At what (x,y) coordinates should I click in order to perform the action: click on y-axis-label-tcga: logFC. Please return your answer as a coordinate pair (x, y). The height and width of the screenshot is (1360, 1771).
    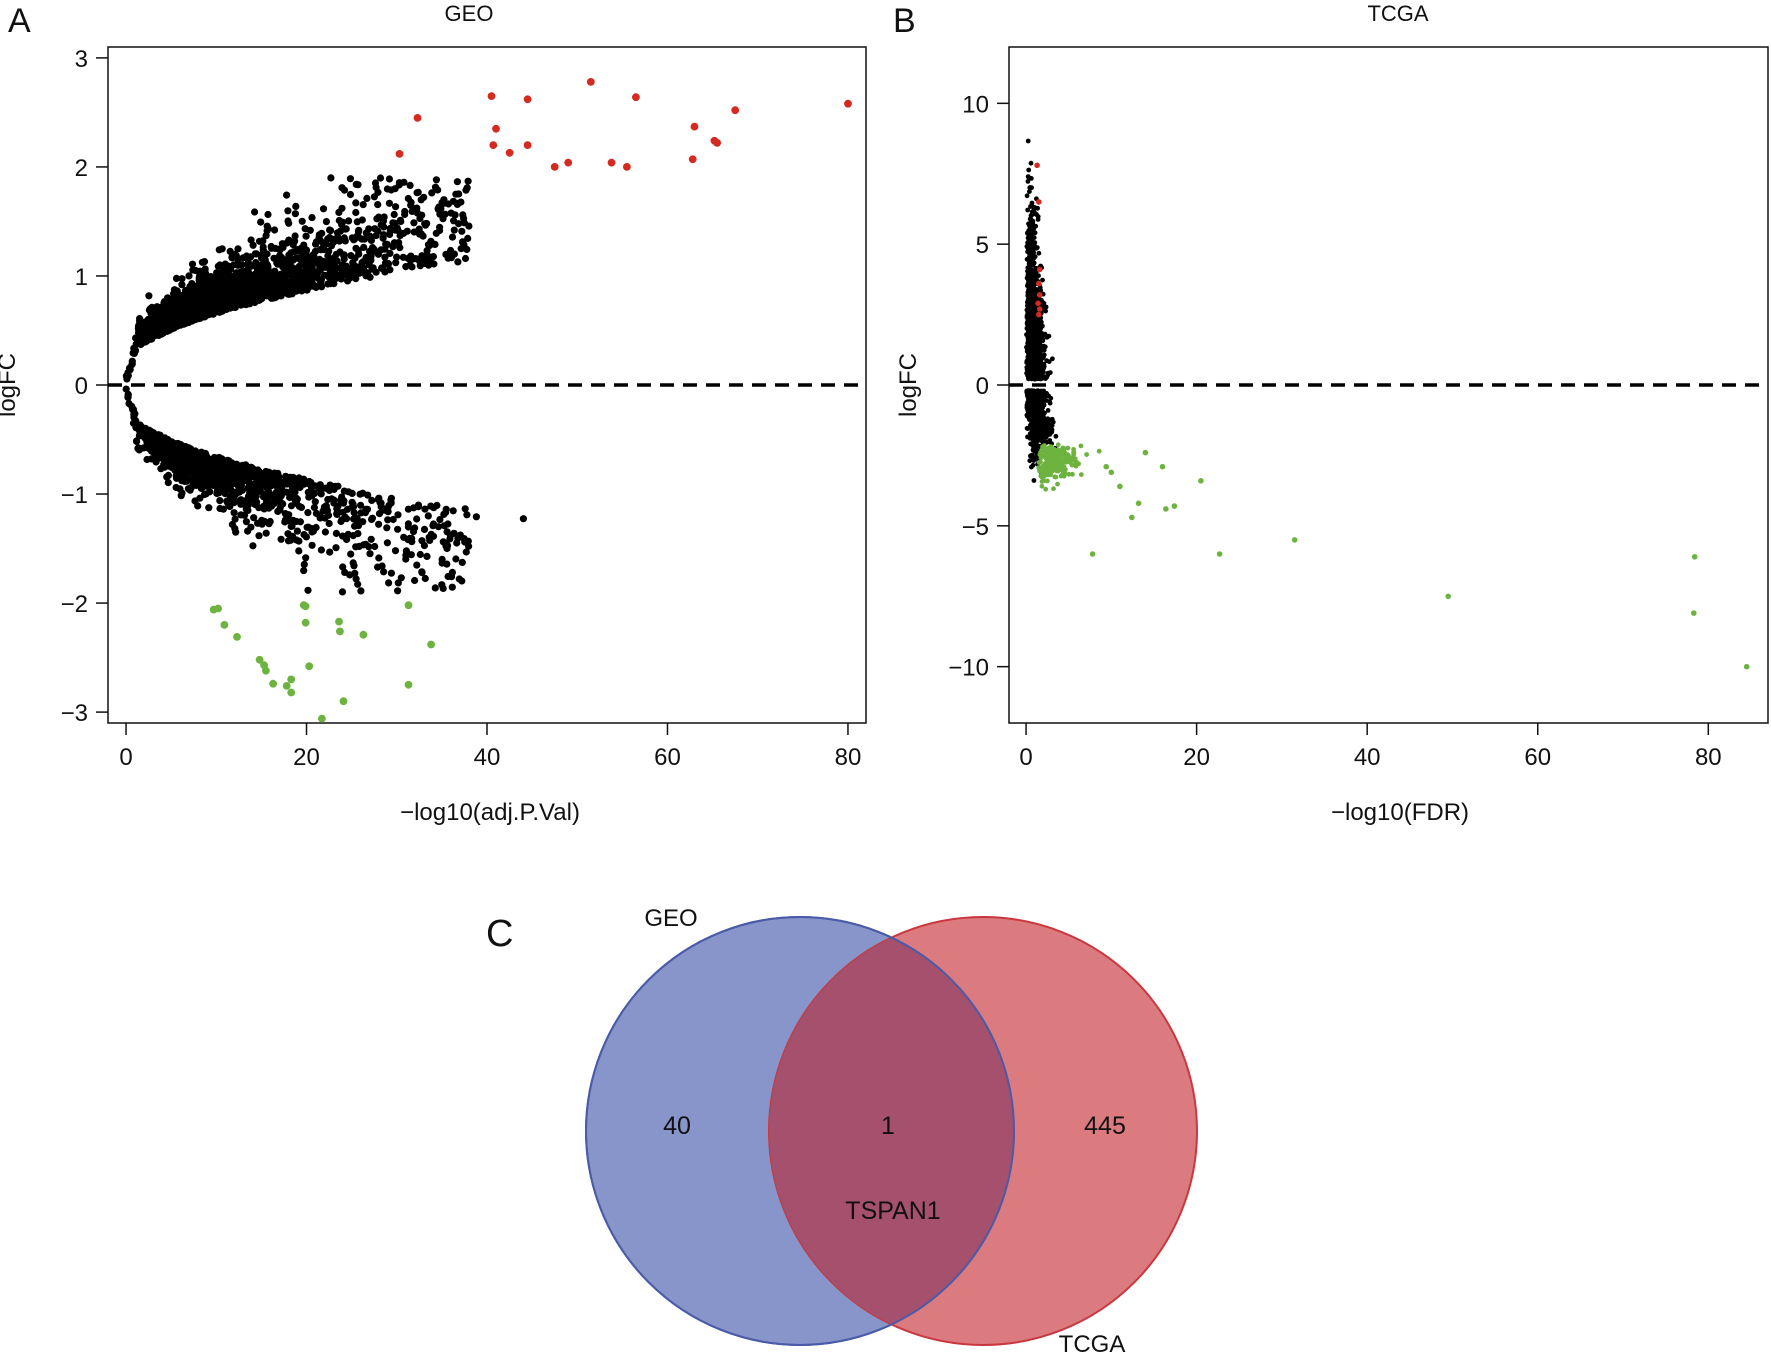
    Looking at the image, I should click on (908, 385).